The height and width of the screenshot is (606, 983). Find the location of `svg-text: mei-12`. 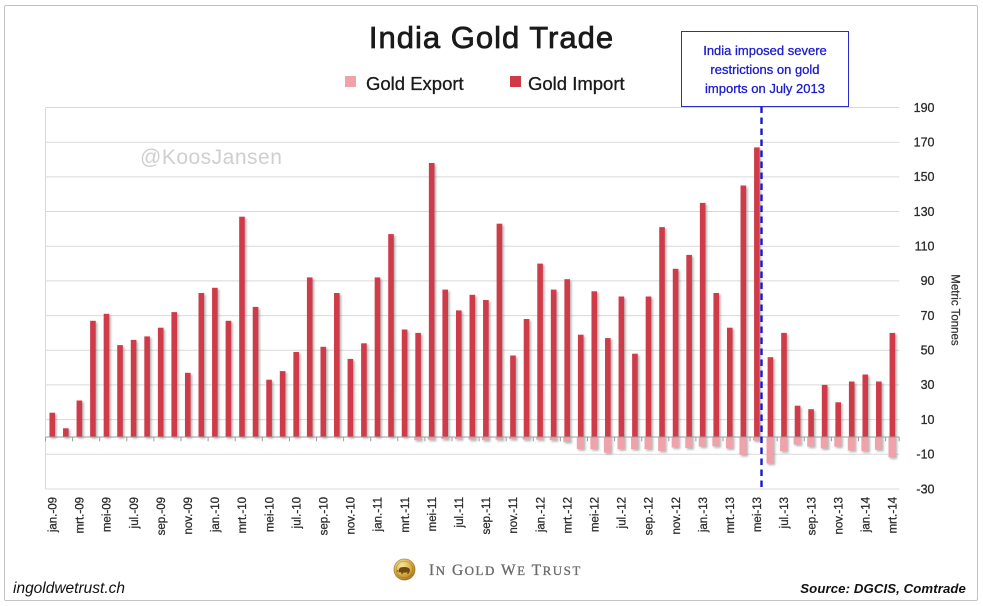

svg-text: mei-12 is located at coordinates (596, 514).